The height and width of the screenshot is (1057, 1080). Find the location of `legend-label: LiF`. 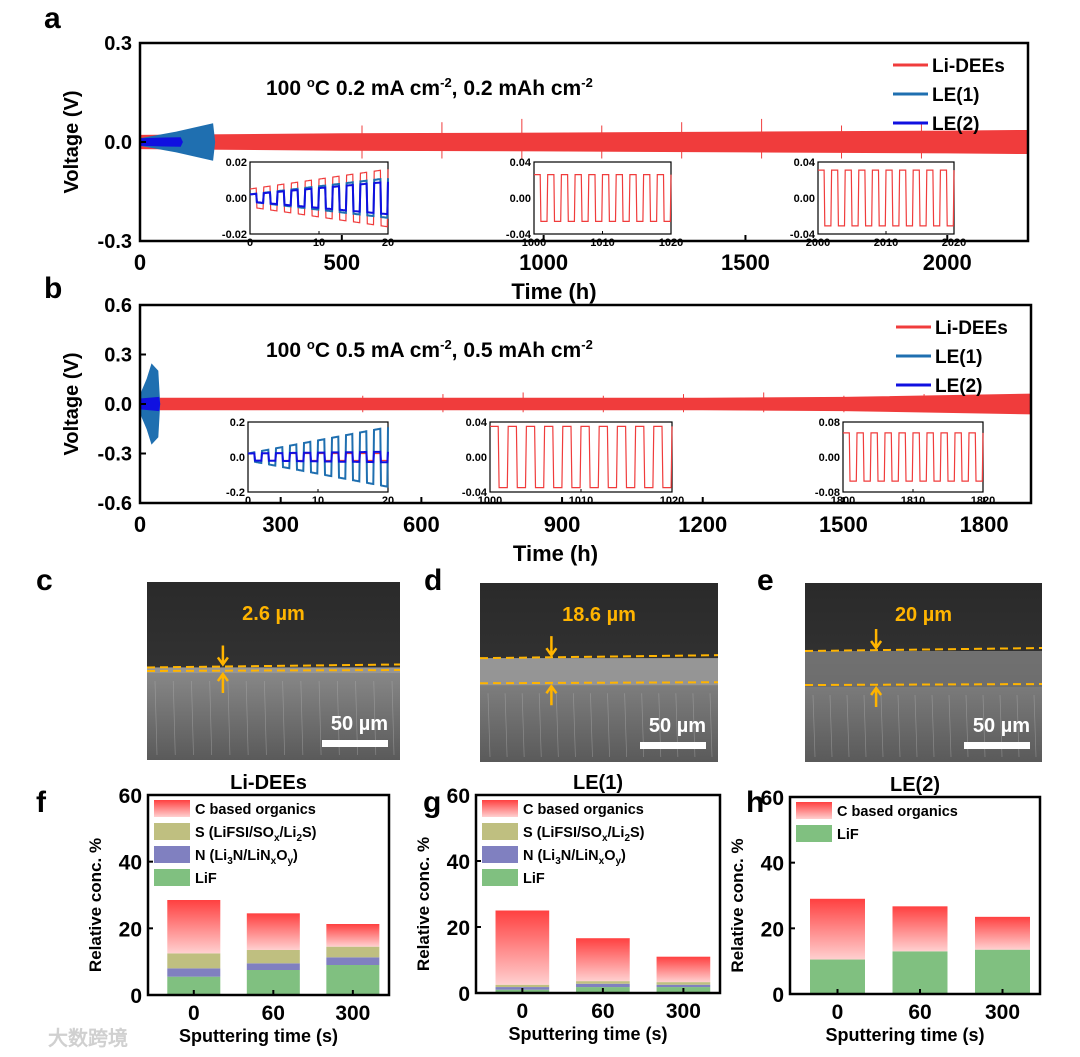

legend-label: LiF is located at coordinates (848, 835).